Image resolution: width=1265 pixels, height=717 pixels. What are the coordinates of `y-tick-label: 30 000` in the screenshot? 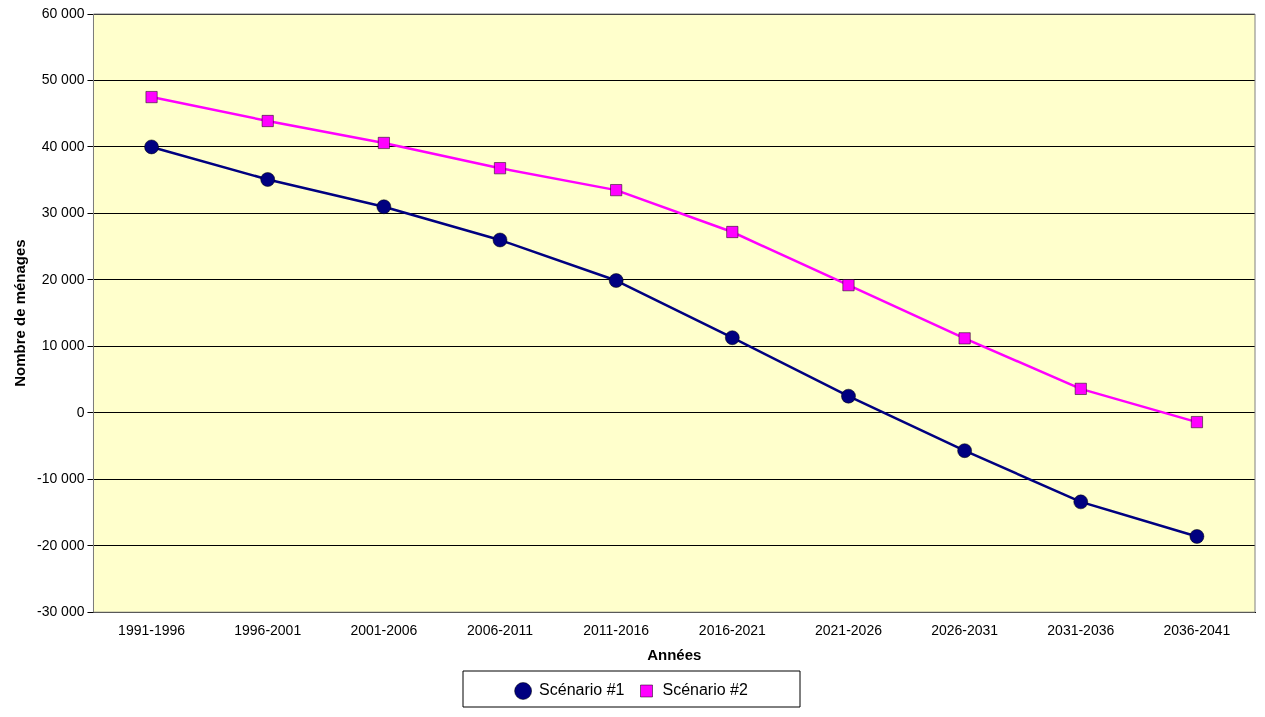 It's located at (63, 212).